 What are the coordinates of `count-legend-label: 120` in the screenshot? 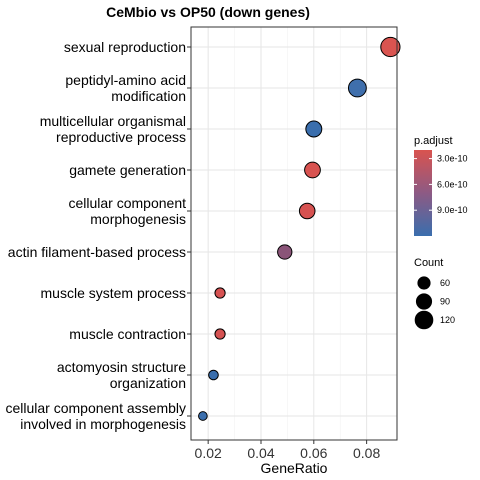 It's located at (447, 320).